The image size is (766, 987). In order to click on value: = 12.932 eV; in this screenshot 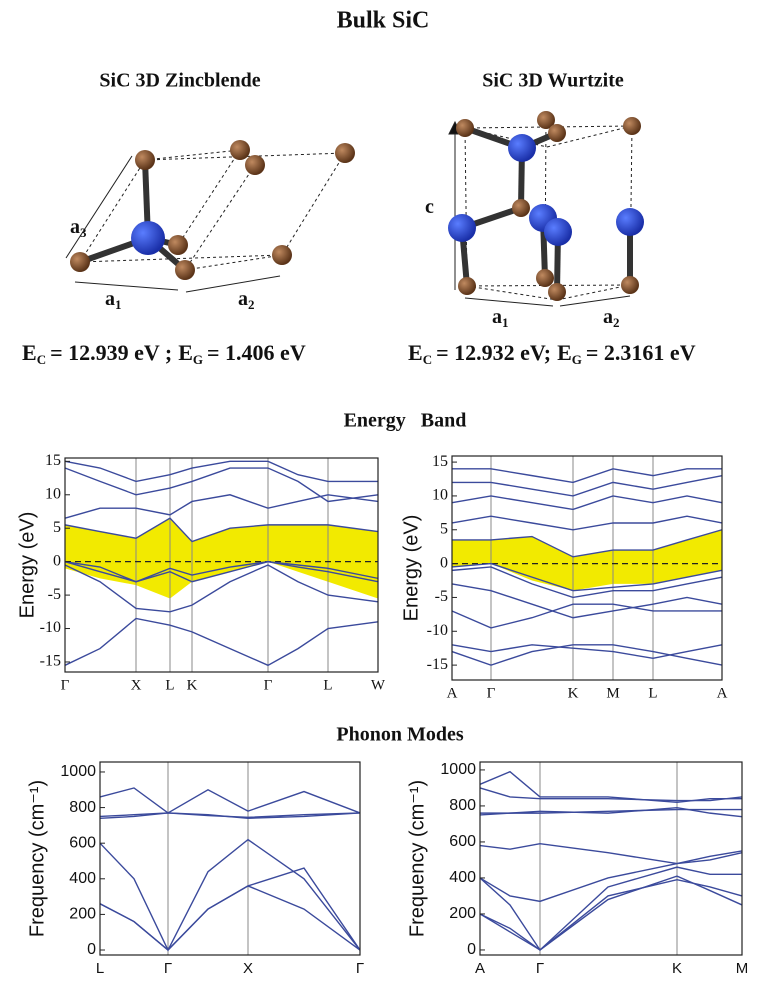, I will do `click(493, 352)`.